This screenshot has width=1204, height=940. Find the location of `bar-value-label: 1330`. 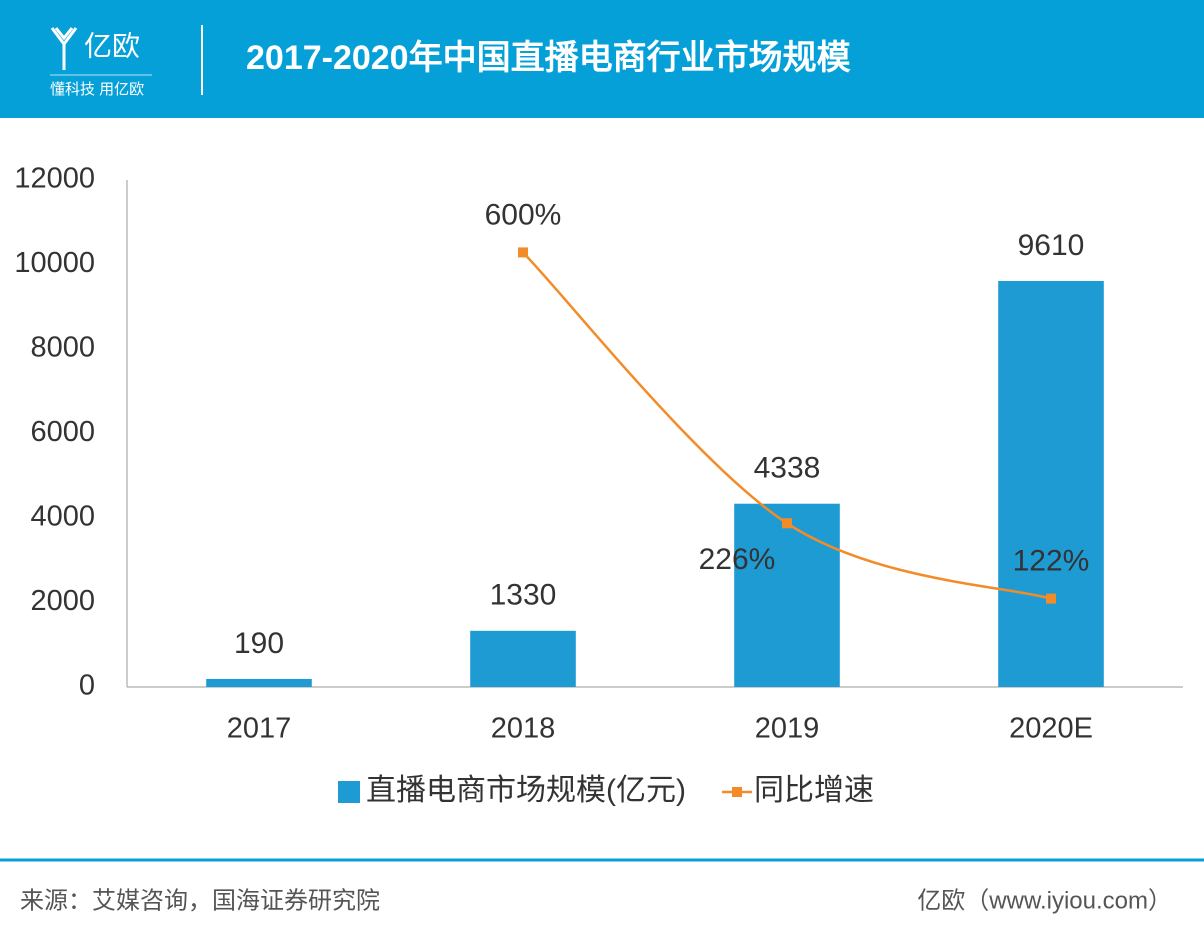

bar-value-label: 1330 is located at coordinates (523, 595).